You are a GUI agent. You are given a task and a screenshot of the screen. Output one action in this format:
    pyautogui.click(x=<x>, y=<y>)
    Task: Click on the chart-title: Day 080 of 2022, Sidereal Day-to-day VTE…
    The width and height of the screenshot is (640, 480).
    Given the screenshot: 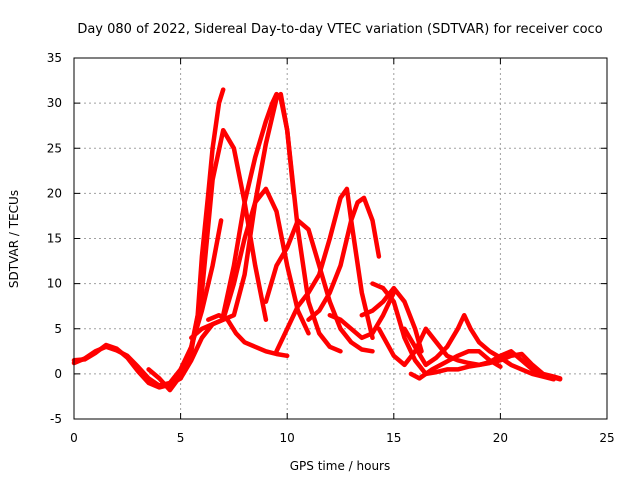 What is the action you would take?
    pyautogui.click(x=339, y=29)
    